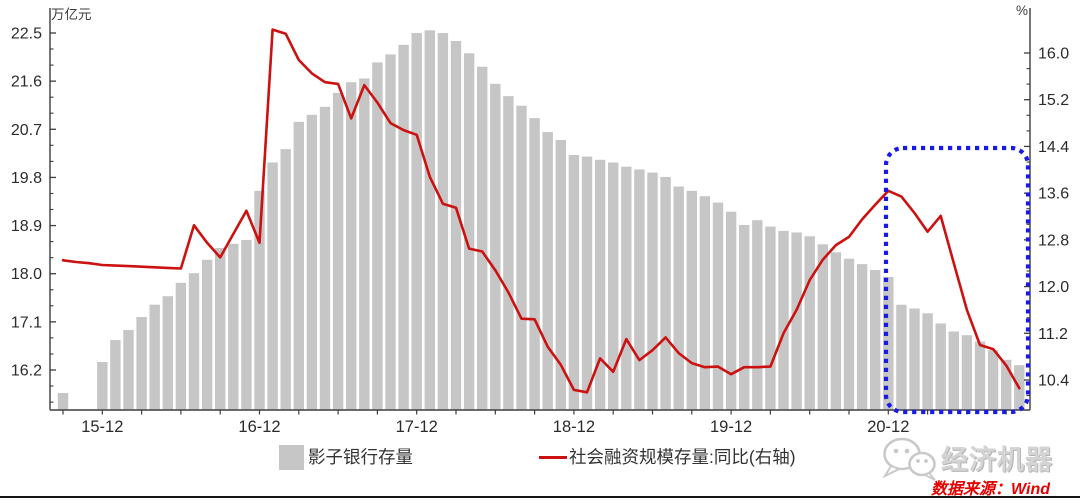 Image resolution: width=1080 pixels, height=503 pixels. What do you see at coordinates (26, 82) in the screenshot?
I see `y-axis-tick-label: 21.6` at bounding box center [26, 82].